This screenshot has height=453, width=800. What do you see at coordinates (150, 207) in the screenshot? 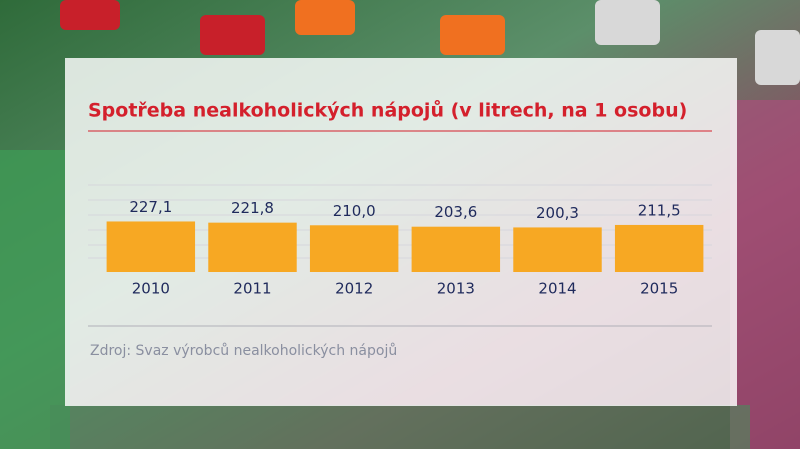
I see `value-label: 227,1` at bounding box center [150, 207].